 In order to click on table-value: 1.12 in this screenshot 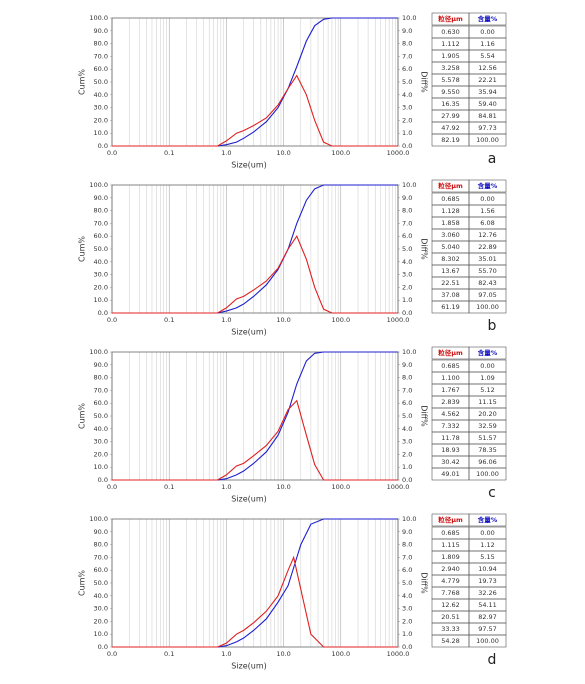, I will do `click(487, 545)`.